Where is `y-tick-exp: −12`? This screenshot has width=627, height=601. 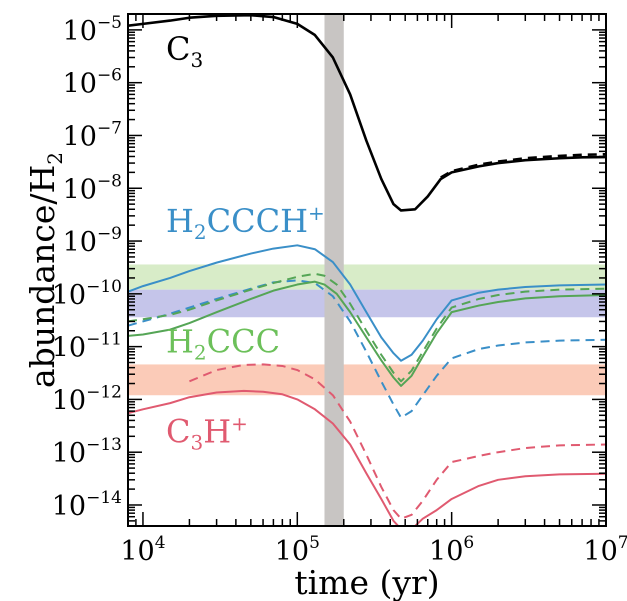 y-tick-exp: −12 is located at coordinates (104, 392).